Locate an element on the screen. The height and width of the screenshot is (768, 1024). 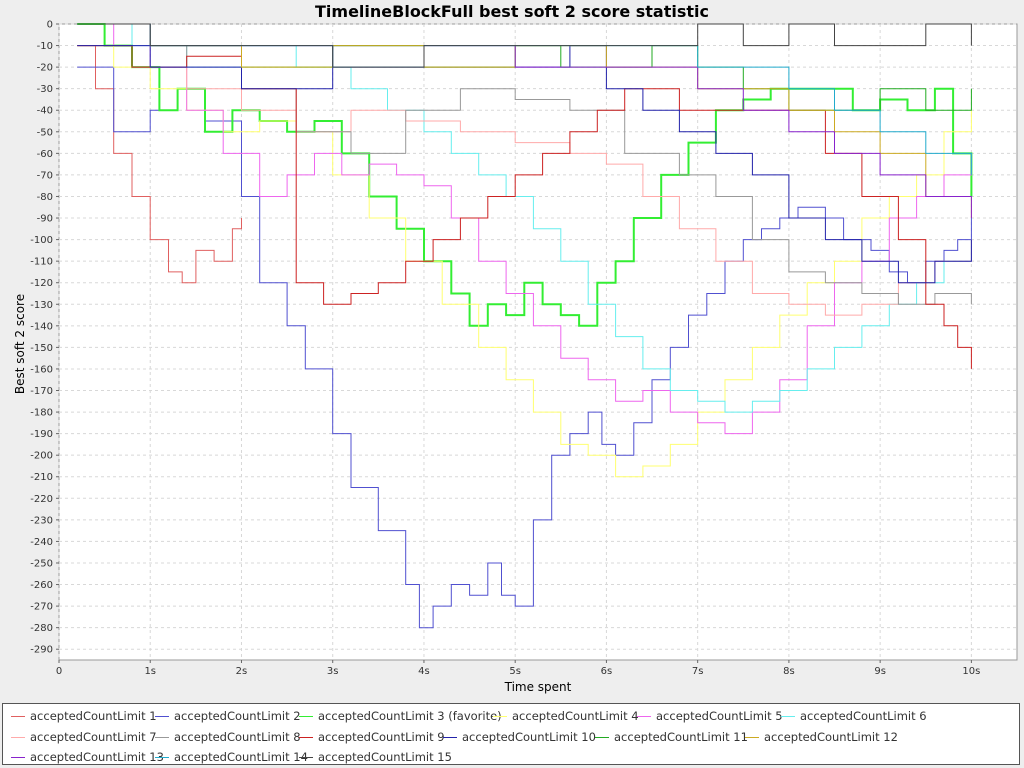
y-tick-label: -150 is located at coordinates (41, 348).